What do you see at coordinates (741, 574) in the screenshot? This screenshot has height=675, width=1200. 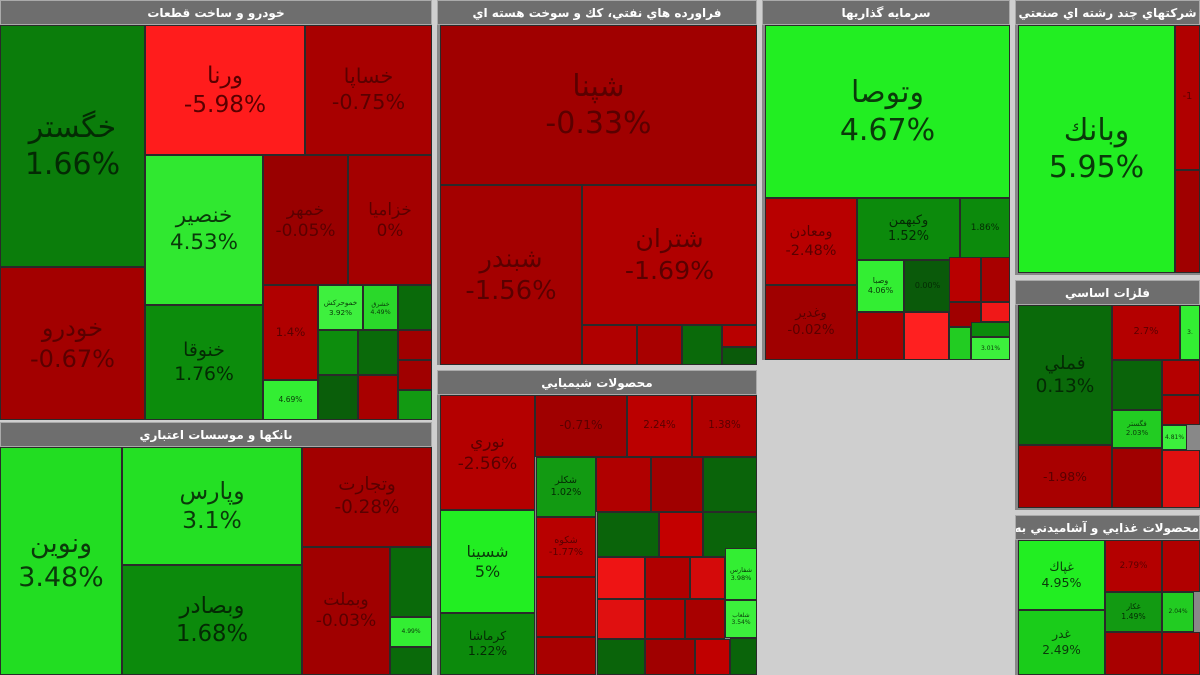 I see `stock-tile: شفارس 3.98%` at bounding box center [741, 574].